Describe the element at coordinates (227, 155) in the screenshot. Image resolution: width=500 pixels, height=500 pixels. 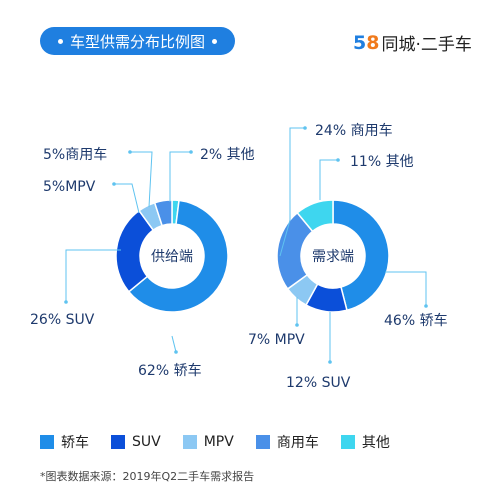
I see `slice-label: 2% 其他` at that location.